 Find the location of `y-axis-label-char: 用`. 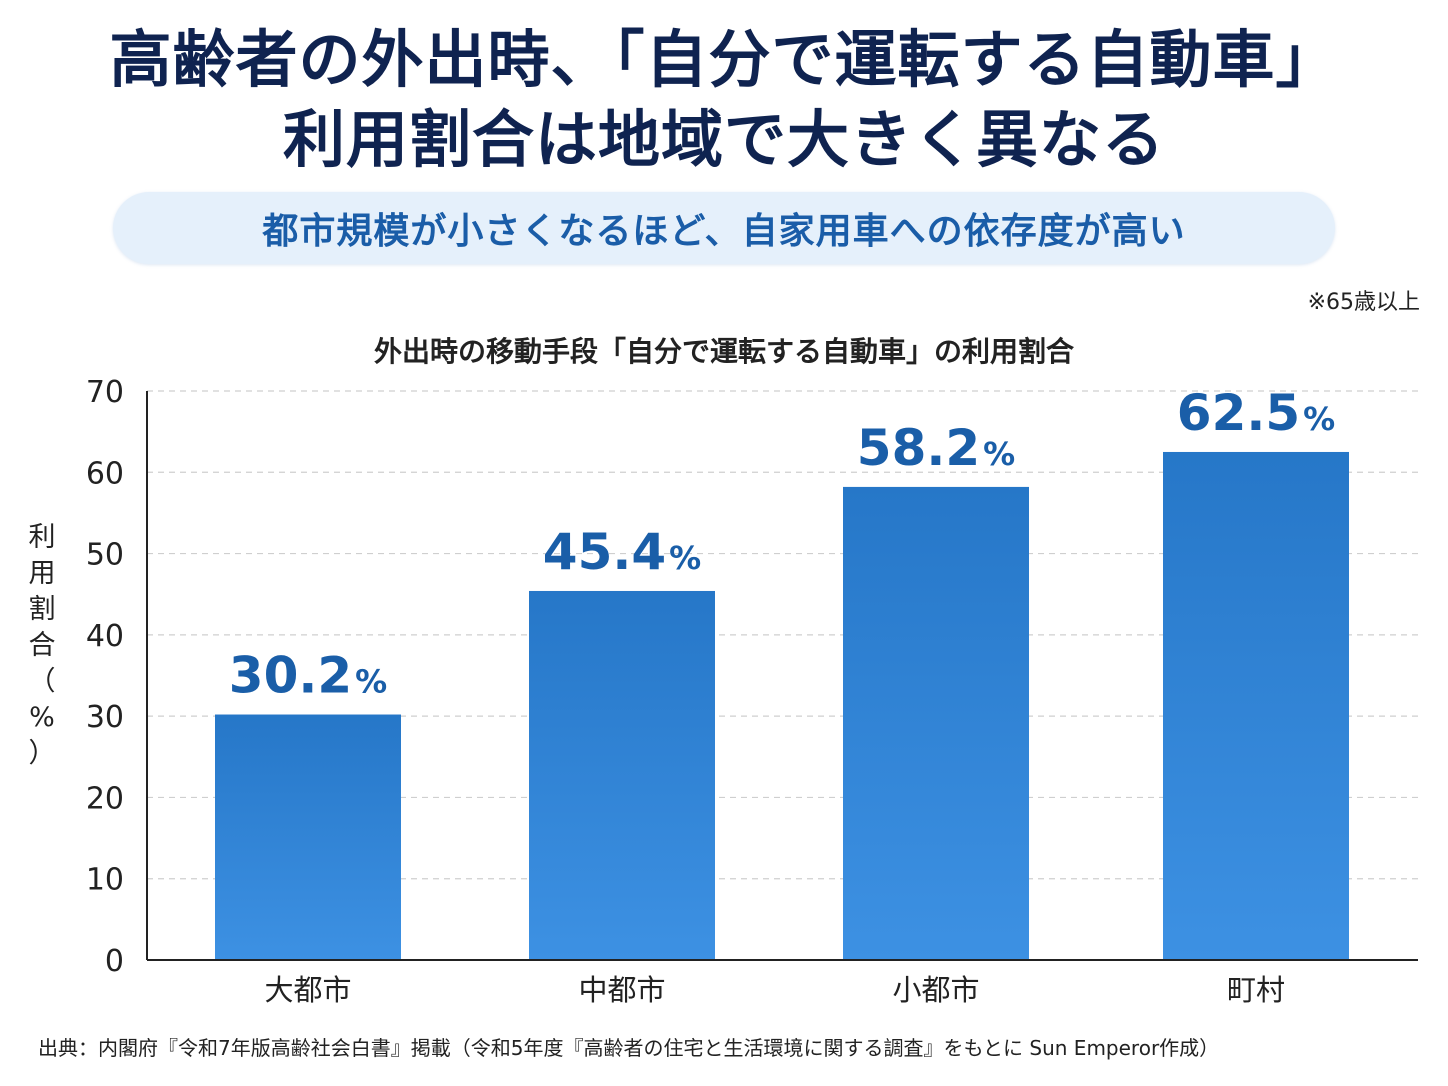

y-axis-label-char: 用 is located at coordinates (42, 573).